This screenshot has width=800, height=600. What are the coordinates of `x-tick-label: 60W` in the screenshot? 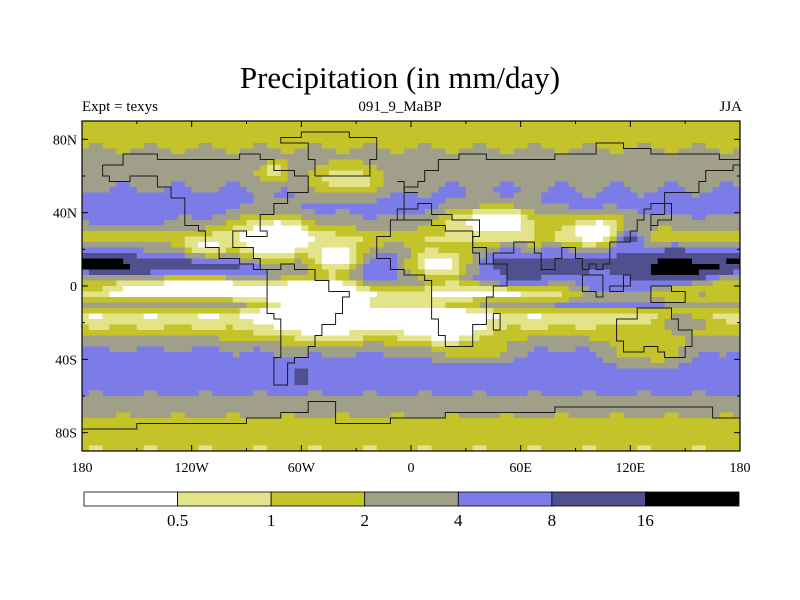 It's located at (302, 468).